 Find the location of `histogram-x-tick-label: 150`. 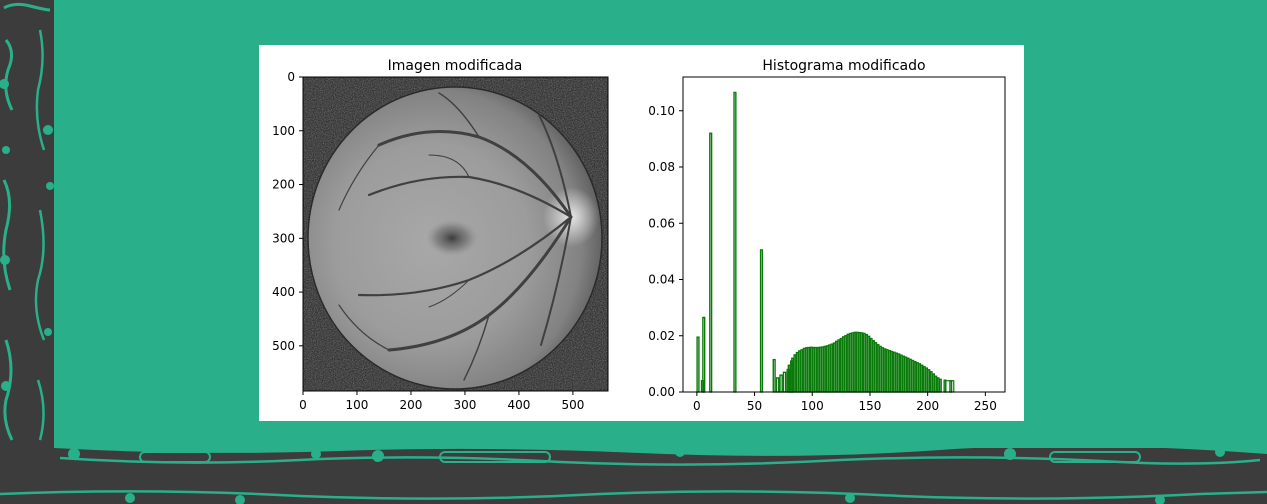

histogram-x-tick-label: 150 is located at coordinates (870, 406).